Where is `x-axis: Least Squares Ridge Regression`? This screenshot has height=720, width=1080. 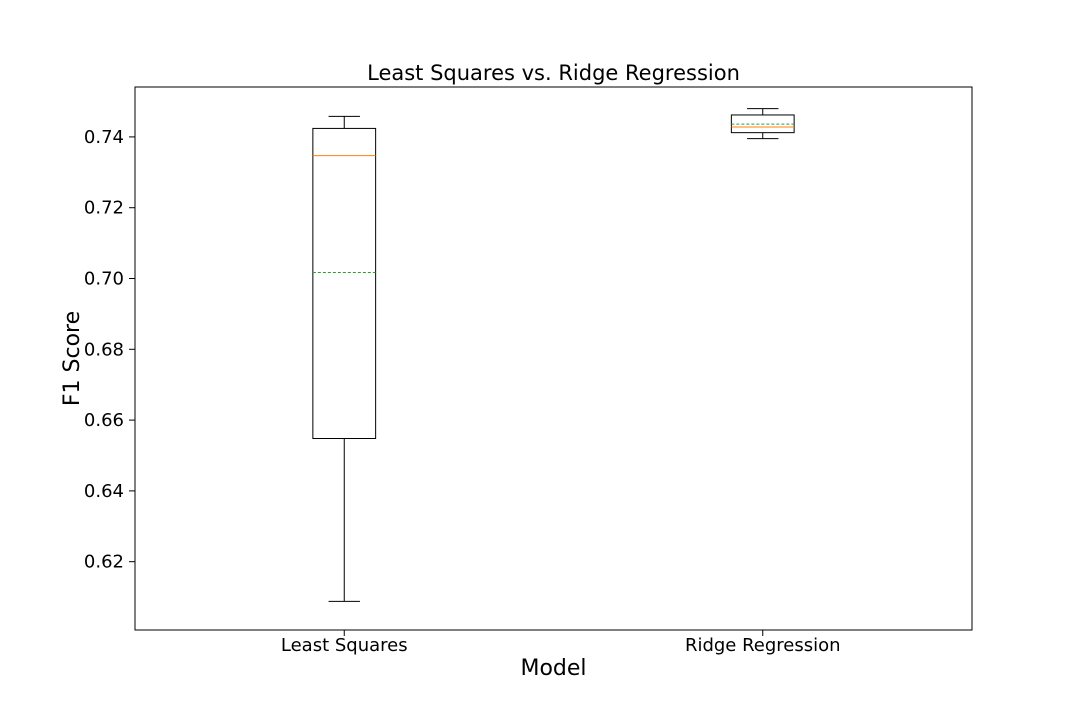 x-axis: Least Squares Ridge Regression is located at coordinates (561, 643).